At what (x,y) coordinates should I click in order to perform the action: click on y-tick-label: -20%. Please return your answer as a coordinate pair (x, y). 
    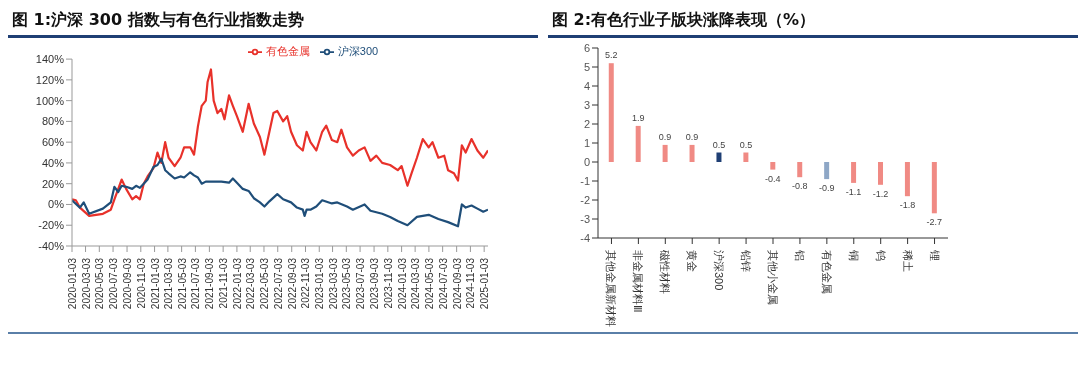
    Looking at the image, I should click on (51, 225).